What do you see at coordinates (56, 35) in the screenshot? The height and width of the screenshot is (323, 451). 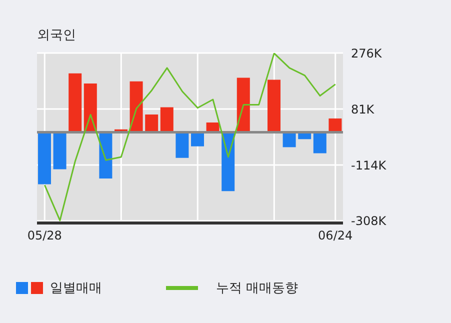 I see `chart-title: 외국인` at bounding box center [56, 35].